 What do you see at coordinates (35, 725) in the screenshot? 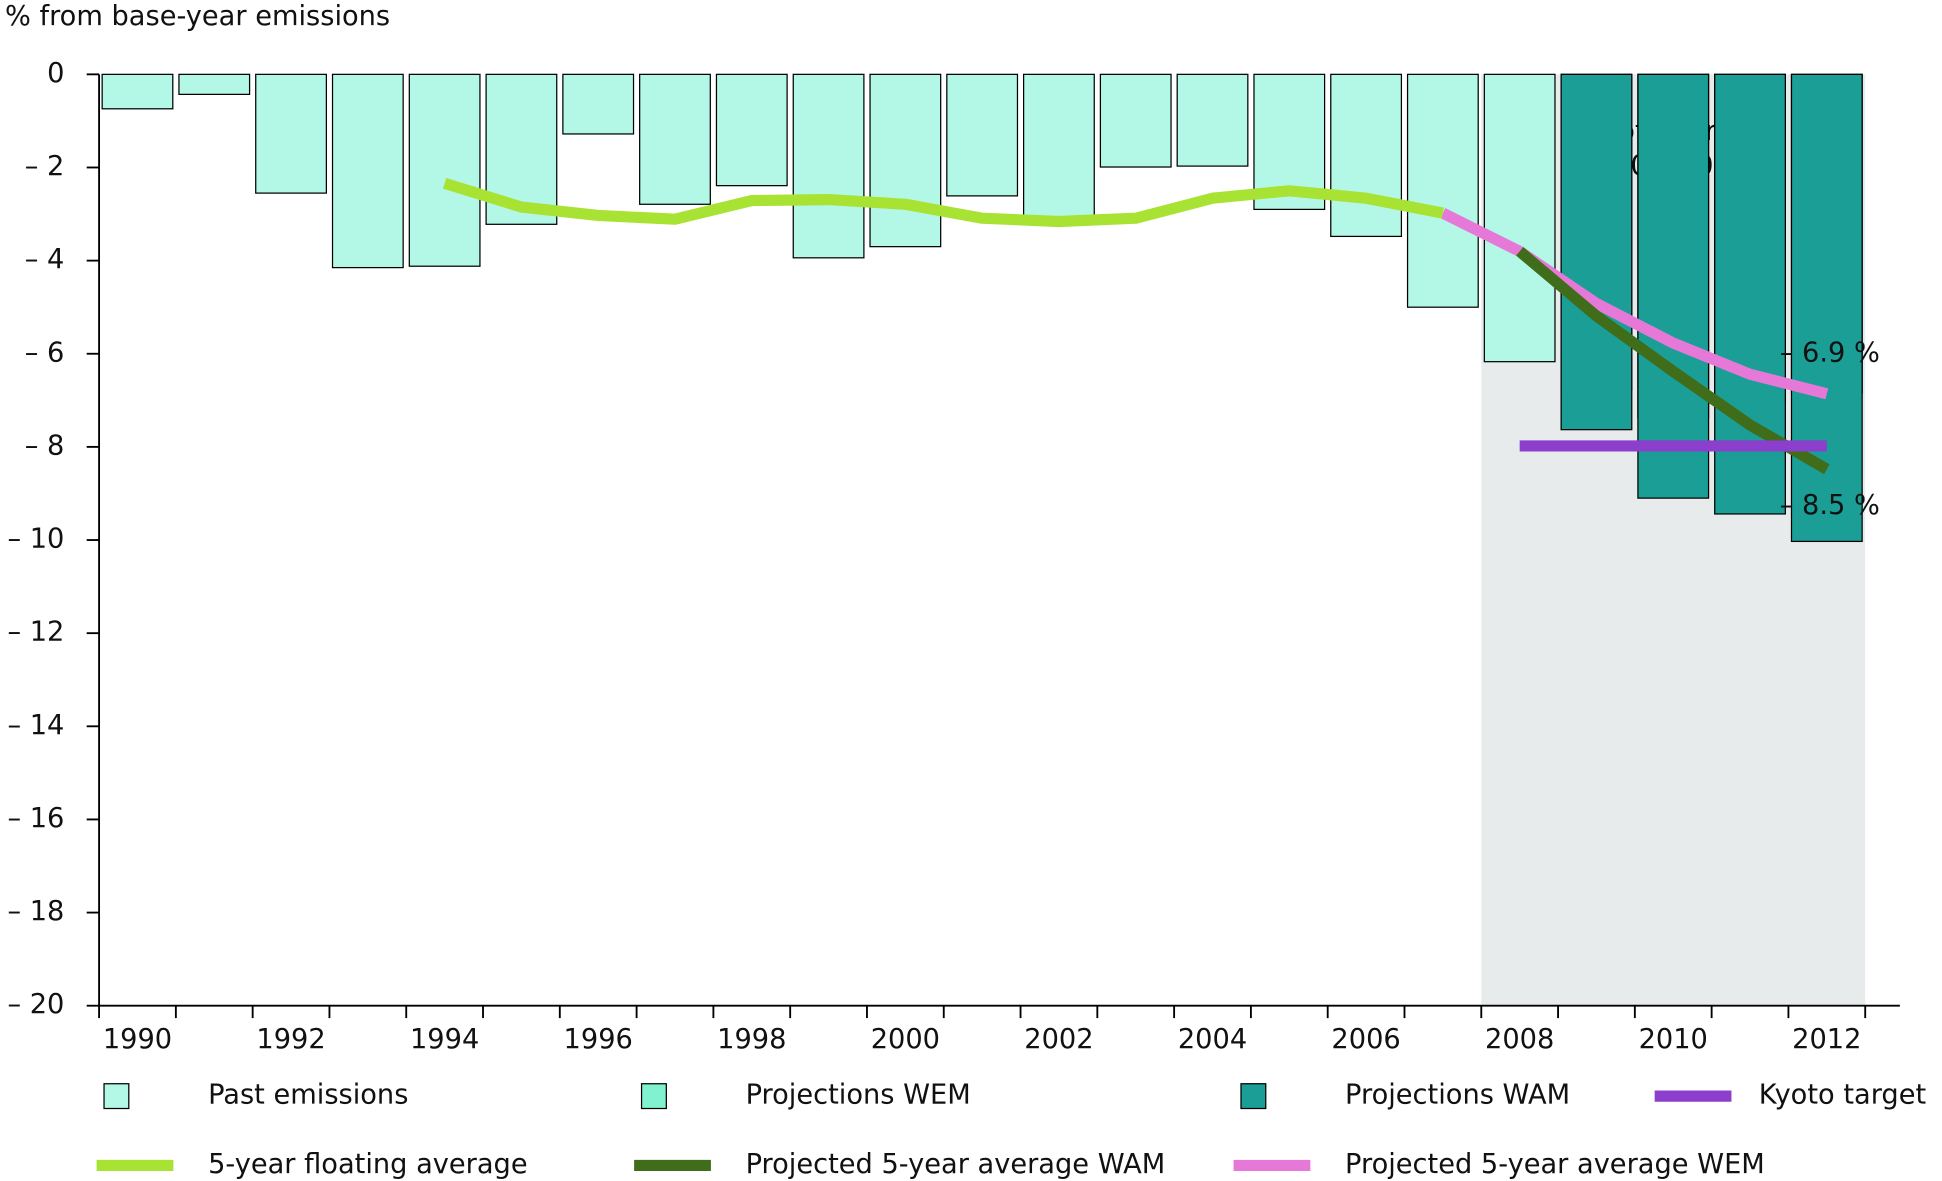
I see `y-tick-label: – 14` at bounding box center [35, 725].